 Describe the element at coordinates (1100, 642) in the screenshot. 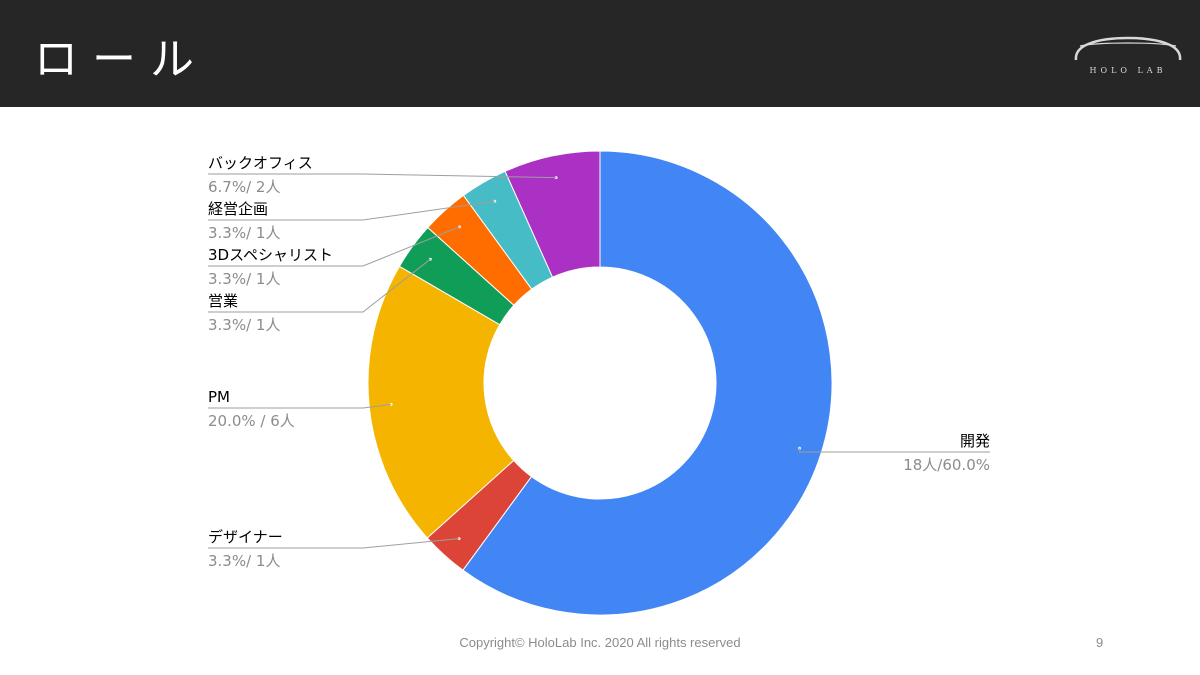

I see `page-number: 9` at that location.